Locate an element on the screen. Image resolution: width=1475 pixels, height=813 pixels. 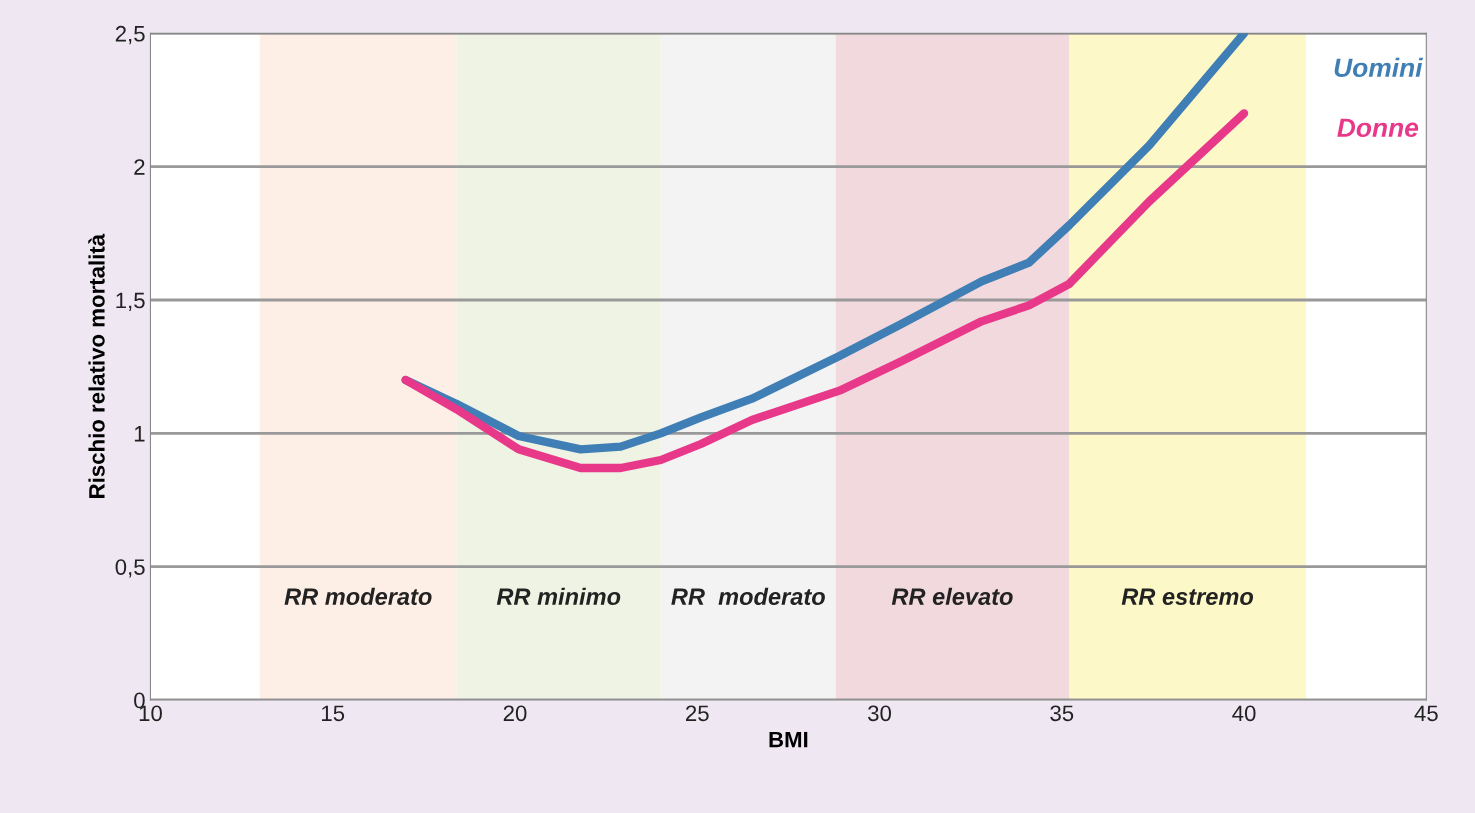
x-tick-label: 40 is located at coordinates (1244, 713).